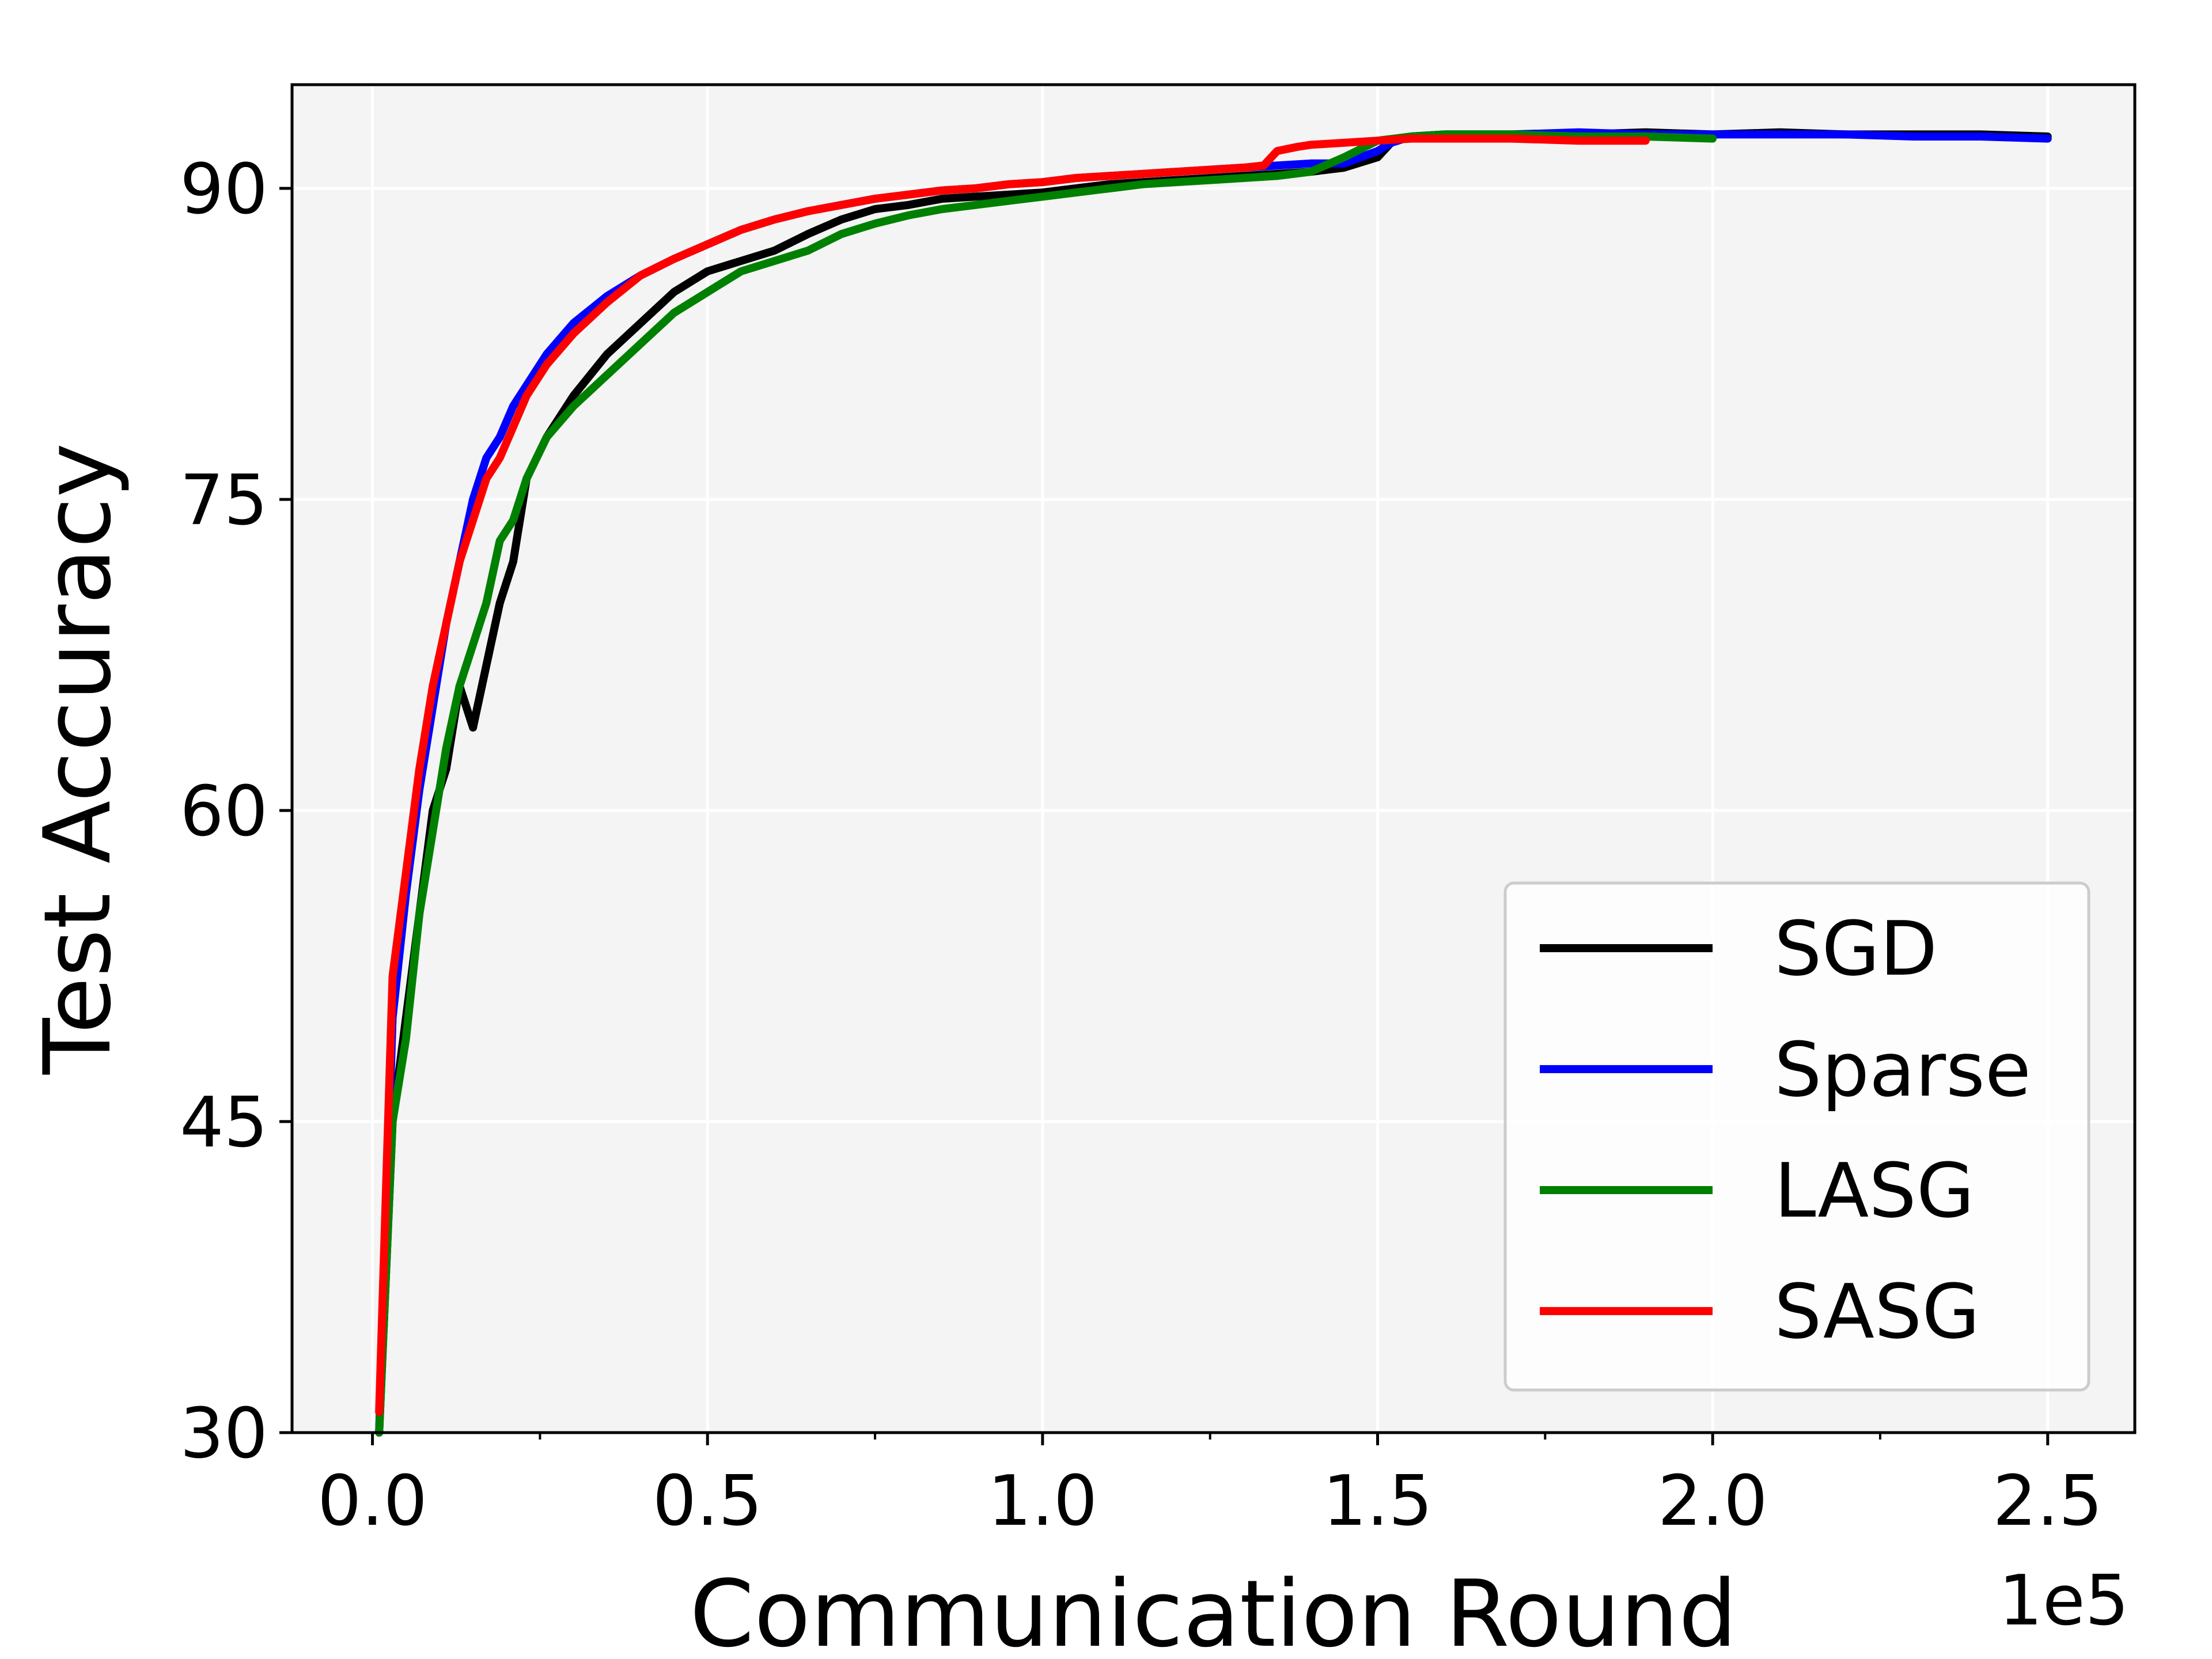 The height and width of the screenshot is (1659, 2212). Describe the element at coordinates (1713, 1501) in the screenshot. I see `x-tick-label: 2.0` at that location.